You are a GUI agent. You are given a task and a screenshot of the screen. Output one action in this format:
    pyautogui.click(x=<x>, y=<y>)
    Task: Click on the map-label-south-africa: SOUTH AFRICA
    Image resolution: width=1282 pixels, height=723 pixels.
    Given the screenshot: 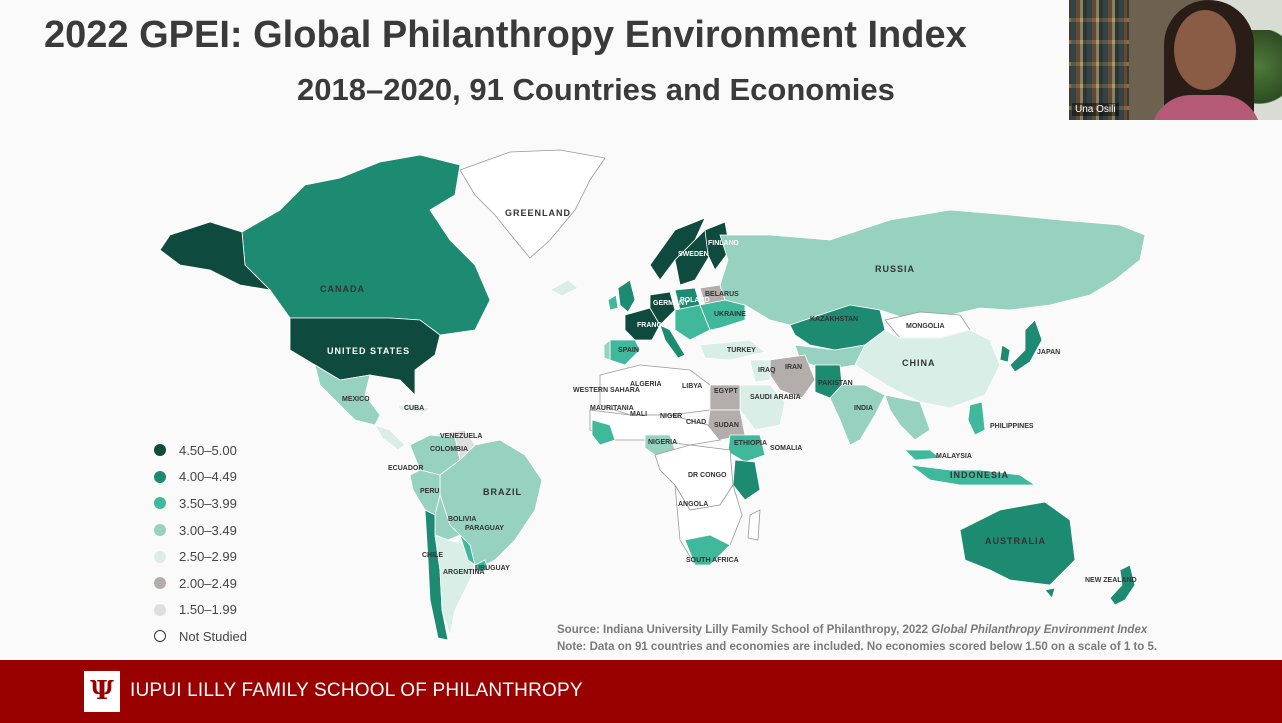 What is the action you would take?
    pyautogui.click(x=712, y=560)
    